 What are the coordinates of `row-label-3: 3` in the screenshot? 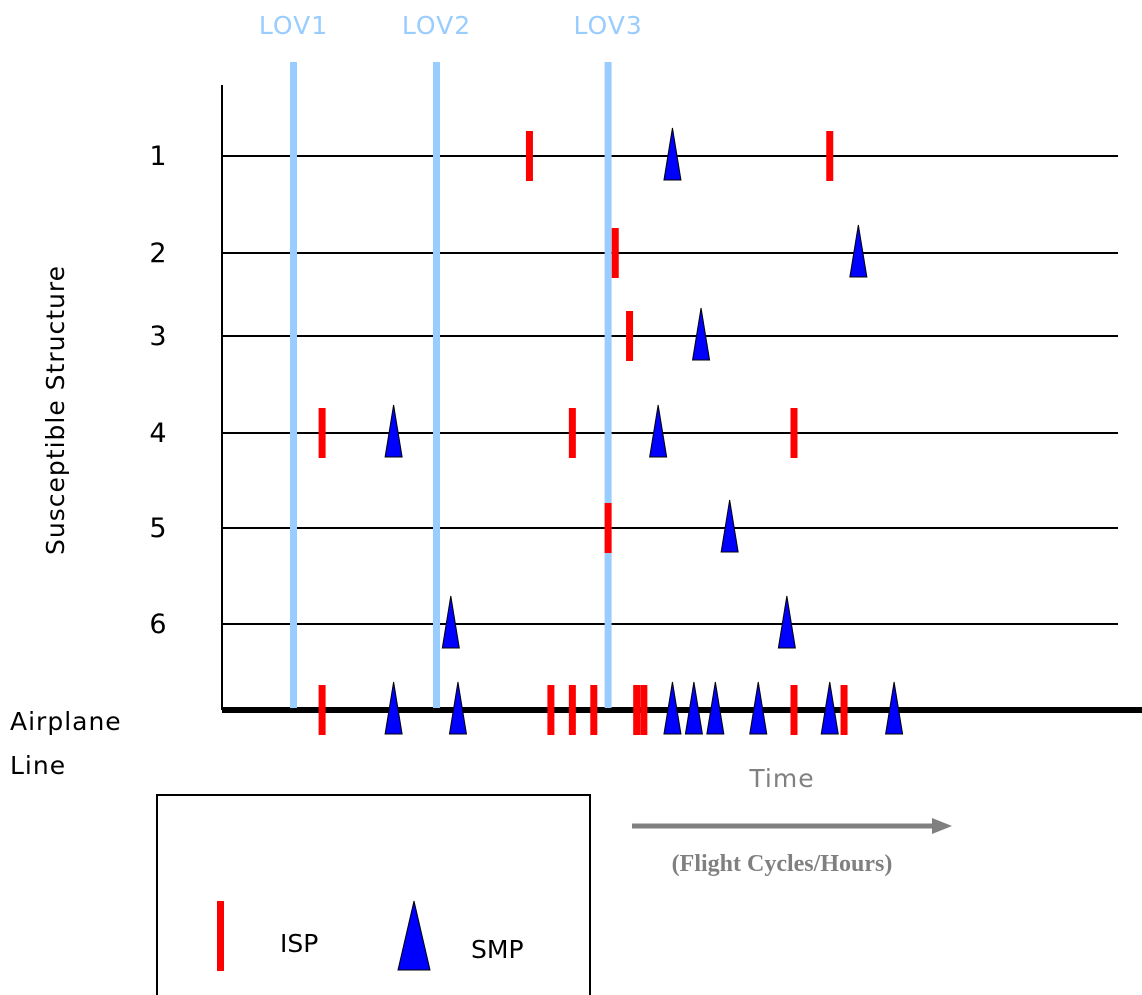 It's located at (157, 336).